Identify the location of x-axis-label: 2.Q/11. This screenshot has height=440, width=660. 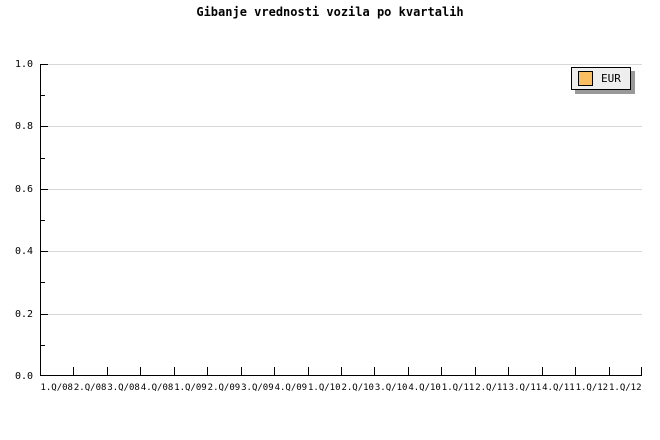
(491, 388).